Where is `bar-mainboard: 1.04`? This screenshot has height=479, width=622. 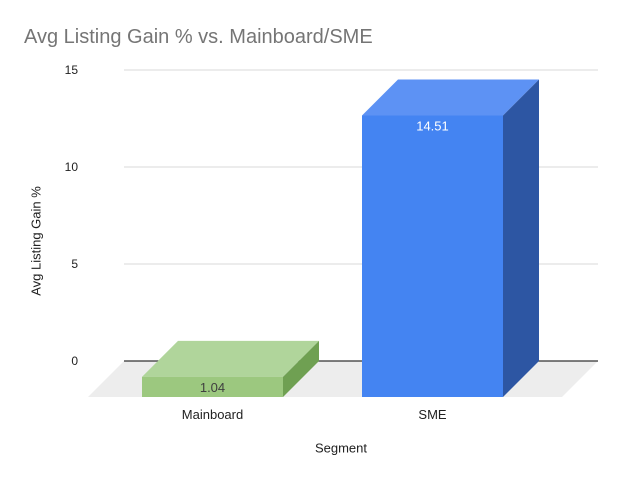
bar-mainboard: 1.04 is located at coordinates (230, 368).